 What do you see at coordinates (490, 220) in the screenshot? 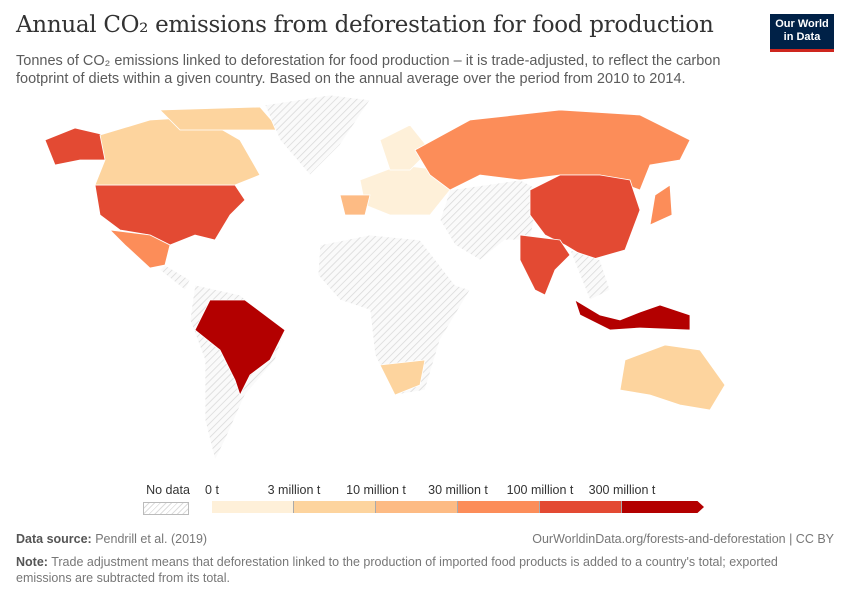
I see `region-middle-east-central-asia` at bounding box center [490, 220].